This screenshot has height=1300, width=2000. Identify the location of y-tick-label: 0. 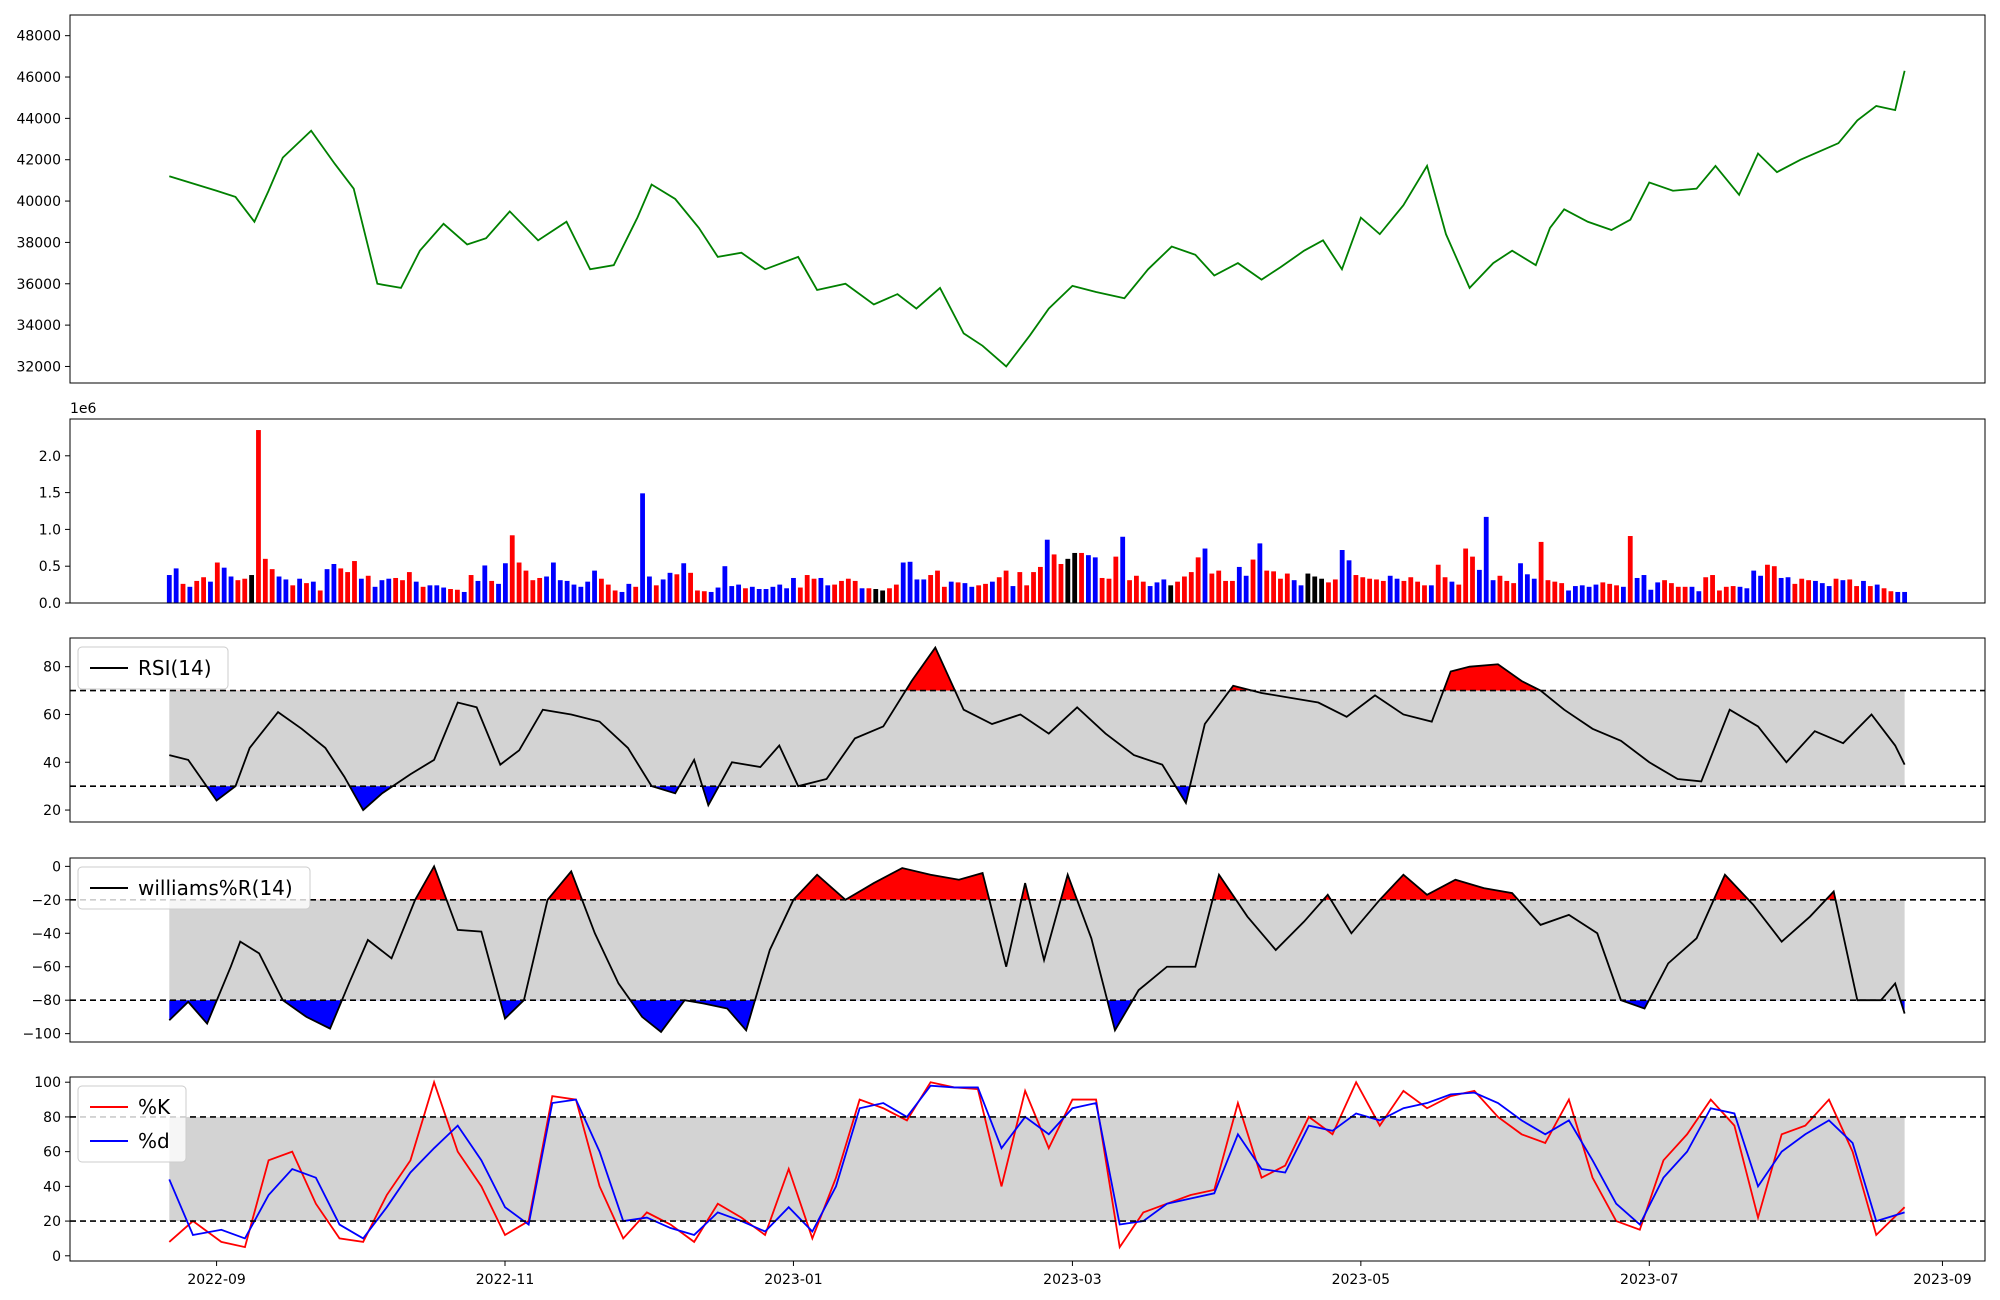
(56, 867).